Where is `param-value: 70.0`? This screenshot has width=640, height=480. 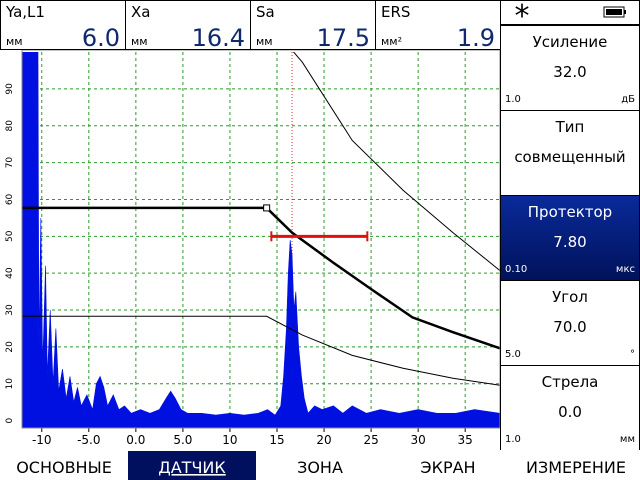
param-value: 70.0 is located at coordinates (569, 327).